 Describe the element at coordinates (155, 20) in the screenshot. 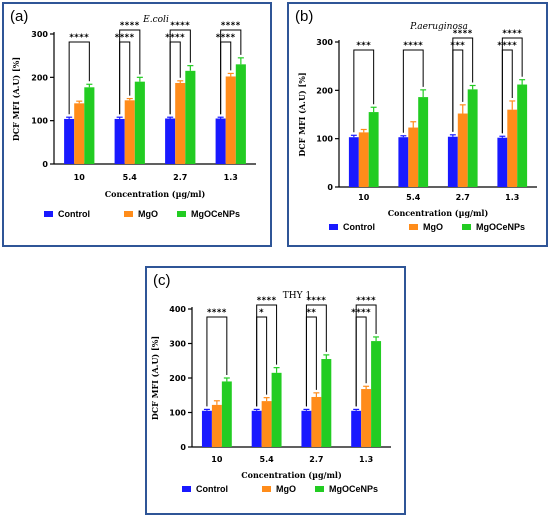

I see `chart-title: E.coli` at that location.